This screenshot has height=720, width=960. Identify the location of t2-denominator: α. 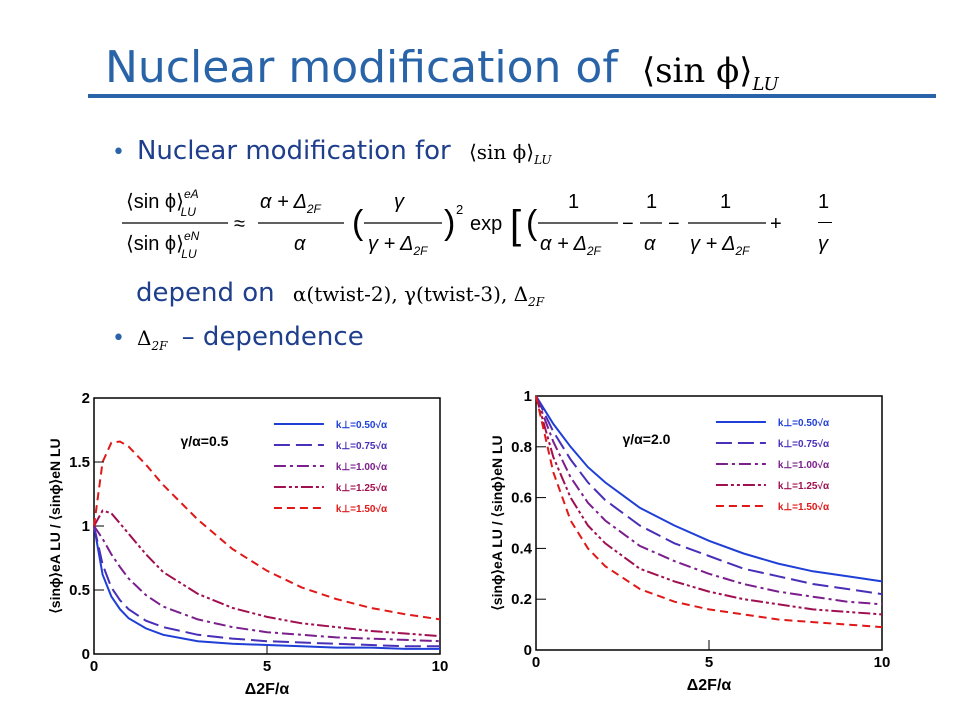
(650, 244).